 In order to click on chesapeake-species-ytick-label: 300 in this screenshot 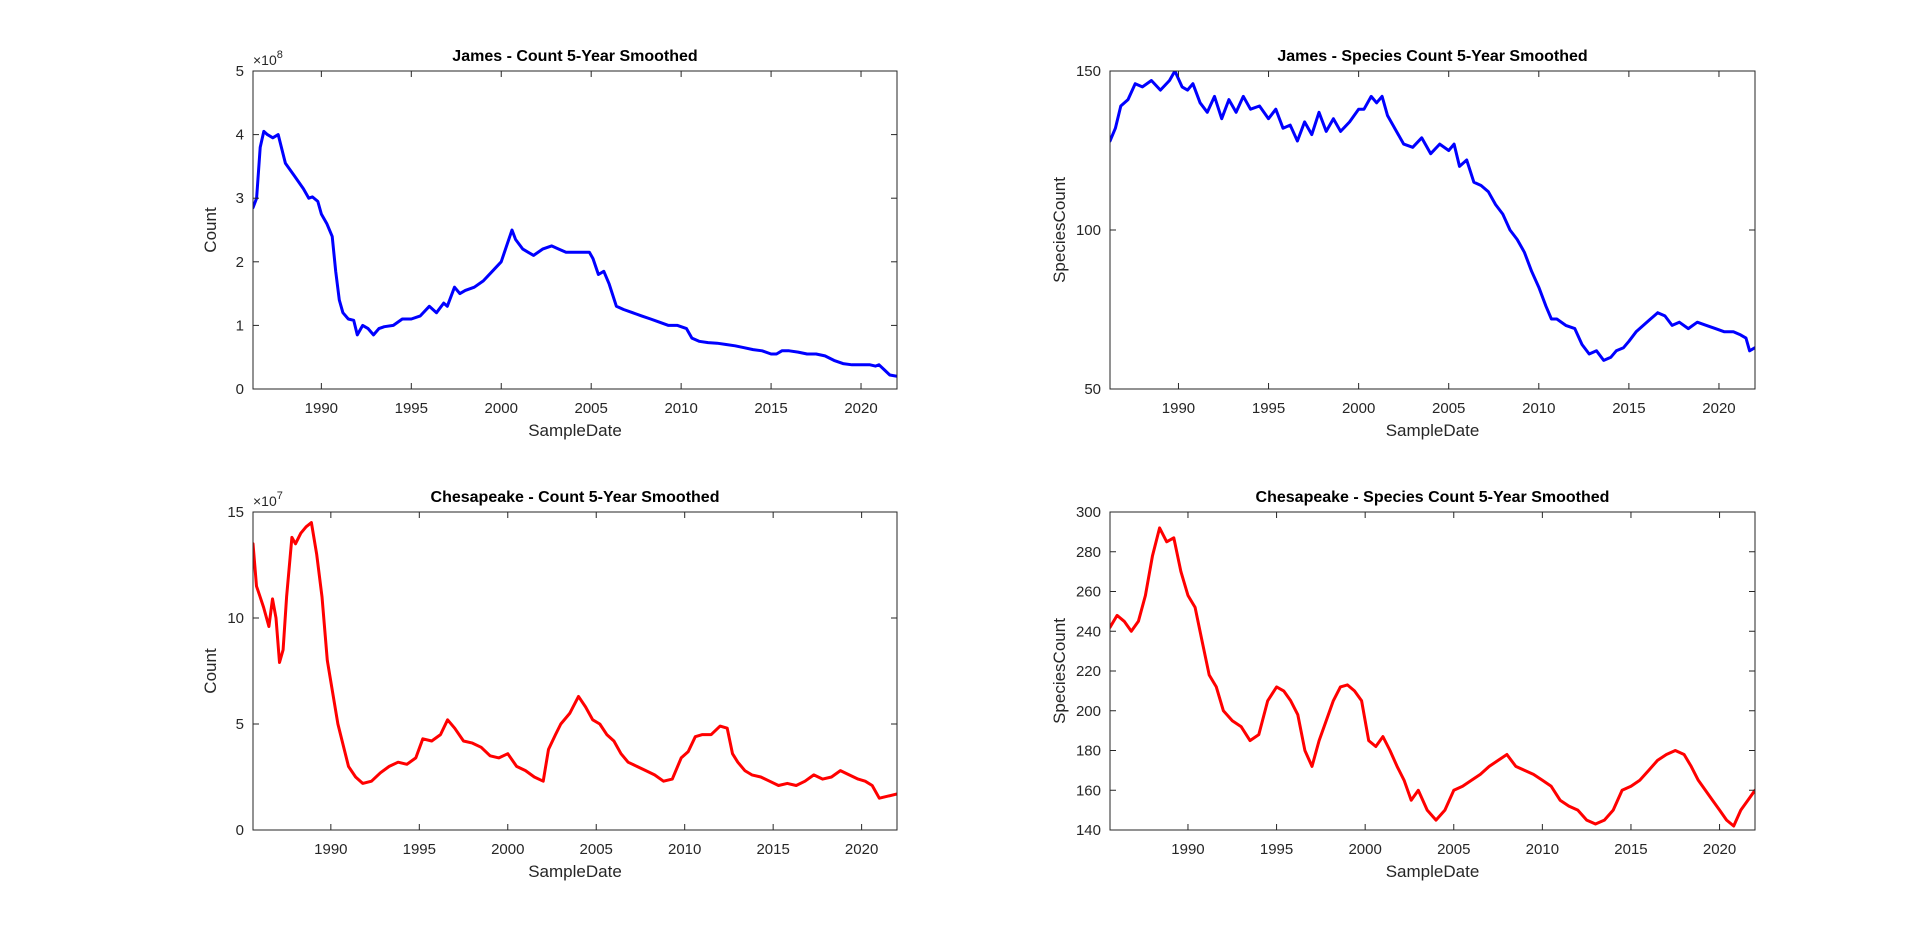, I will do `click(1088, 512)`.